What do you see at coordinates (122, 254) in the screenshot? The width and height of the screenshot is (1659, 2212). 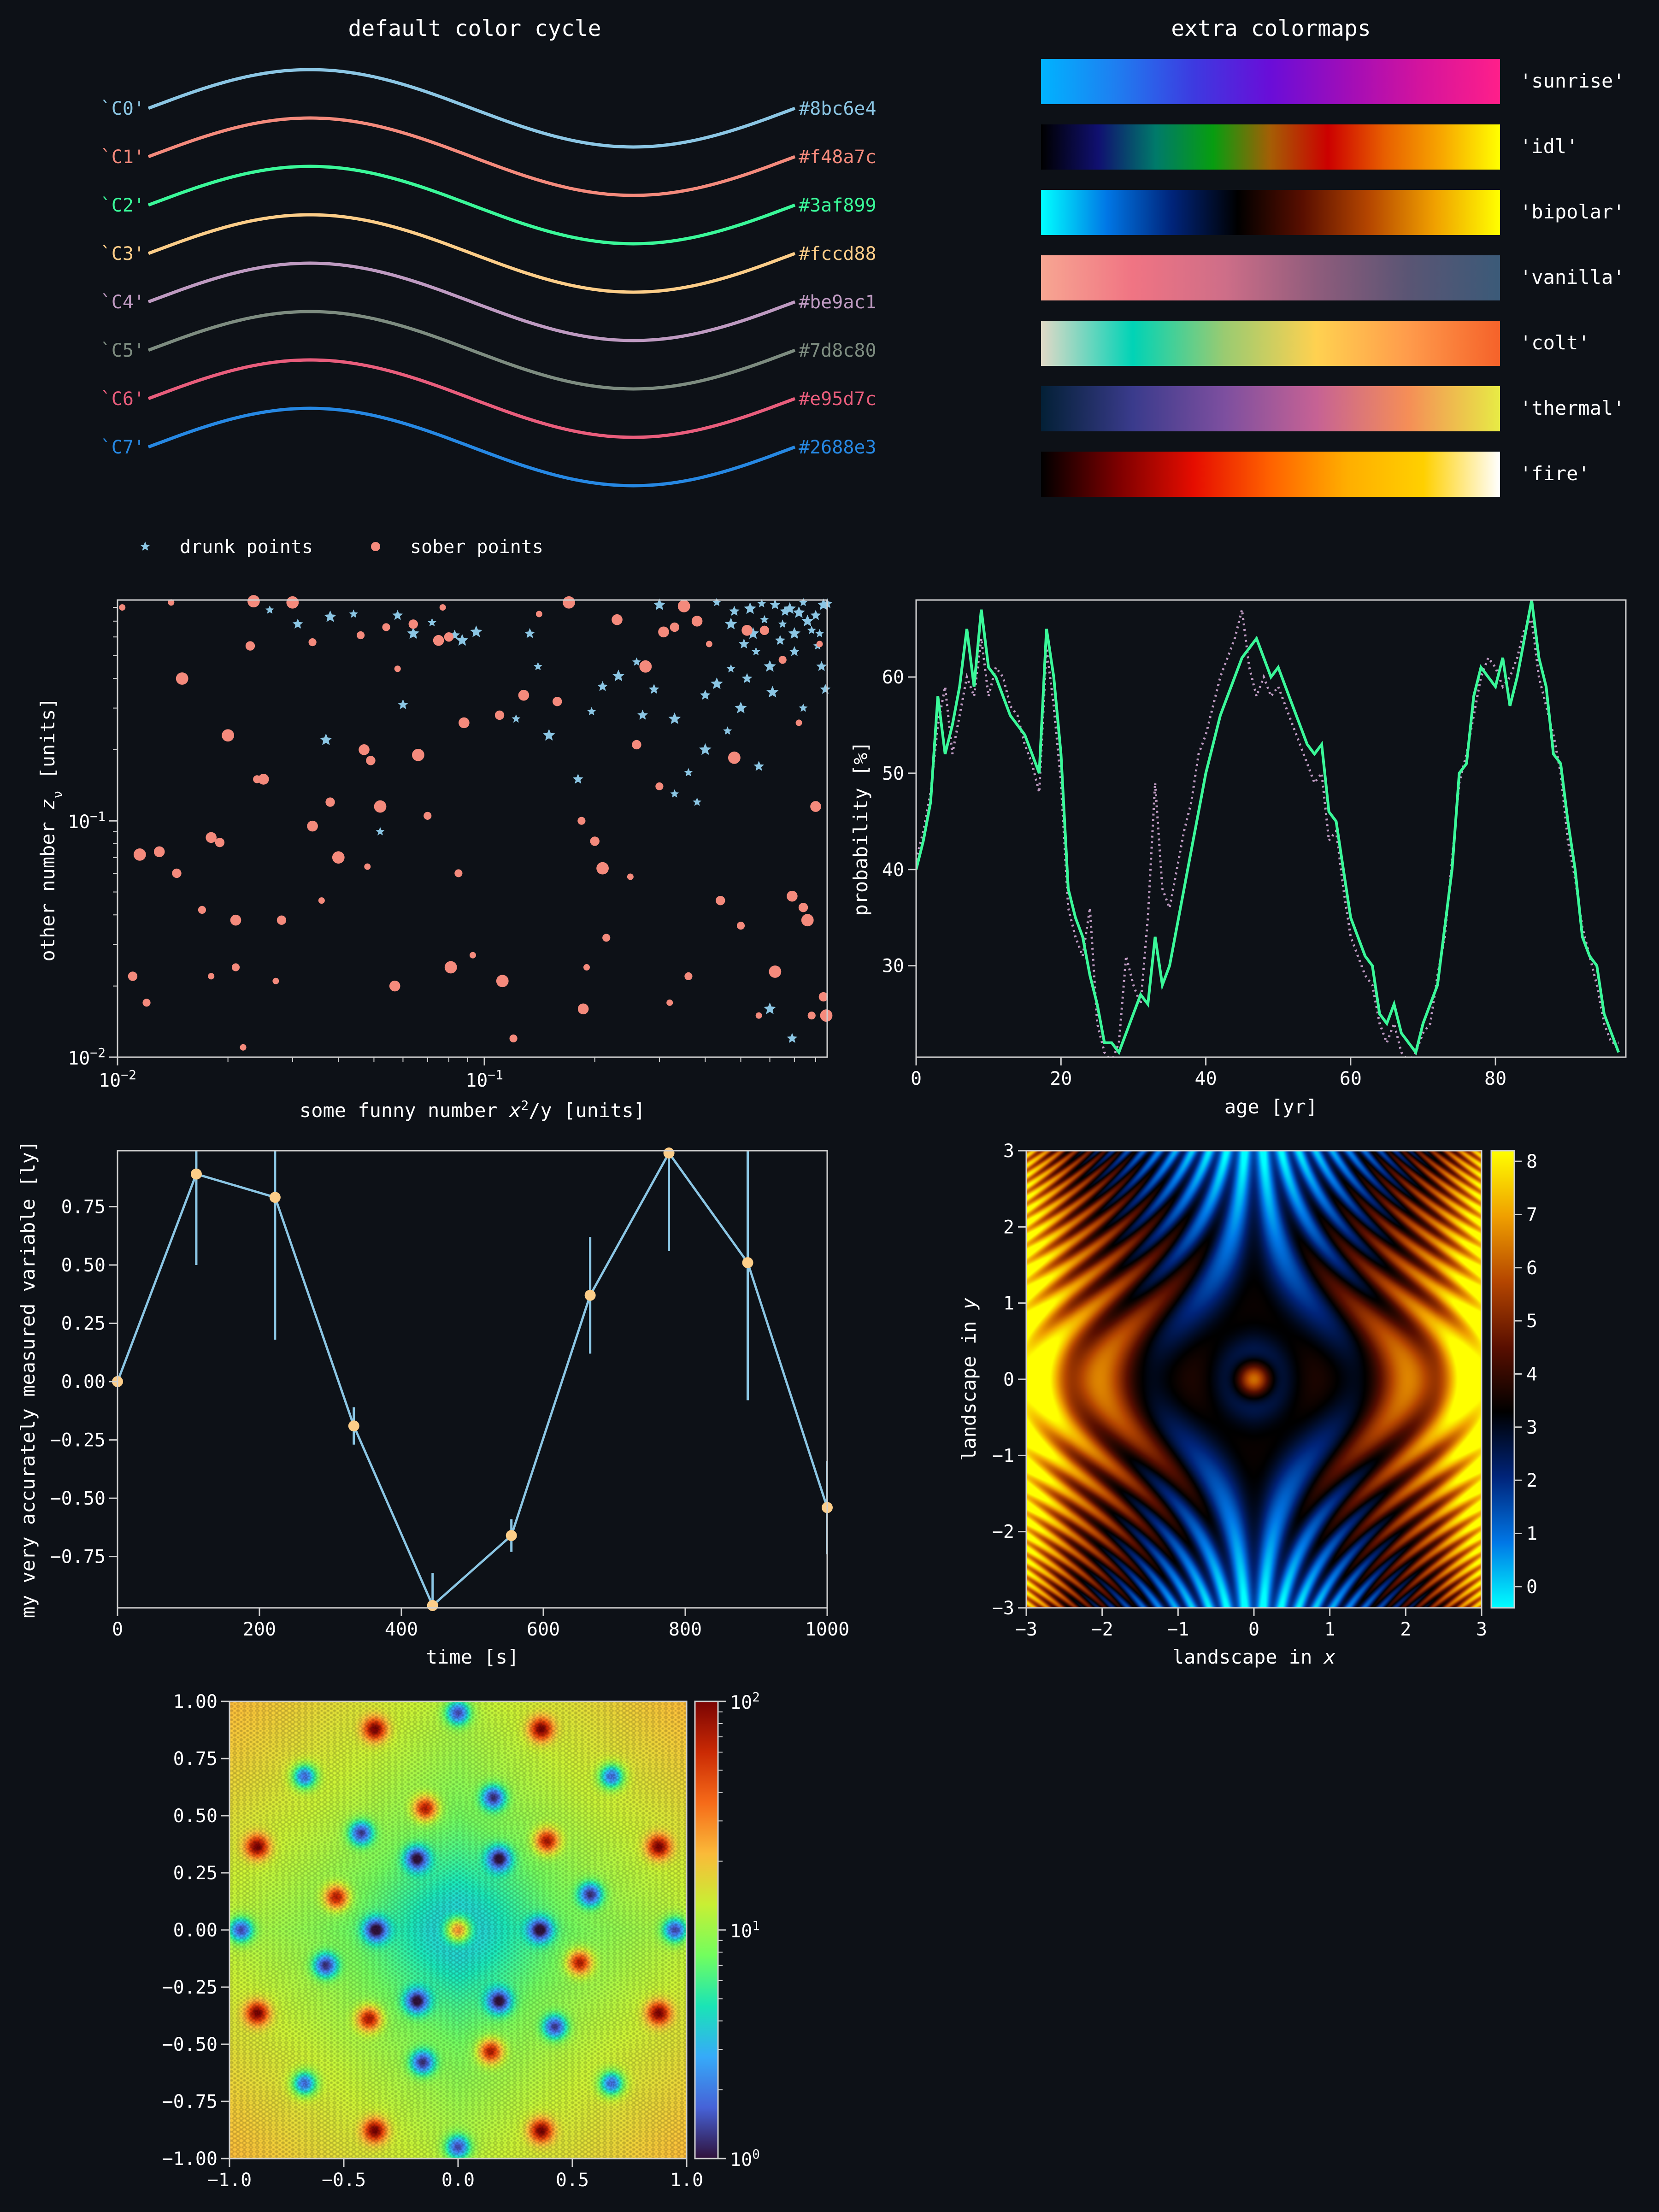 I see `cycle-series-label: `C3'` at bounding box center [122, 254].